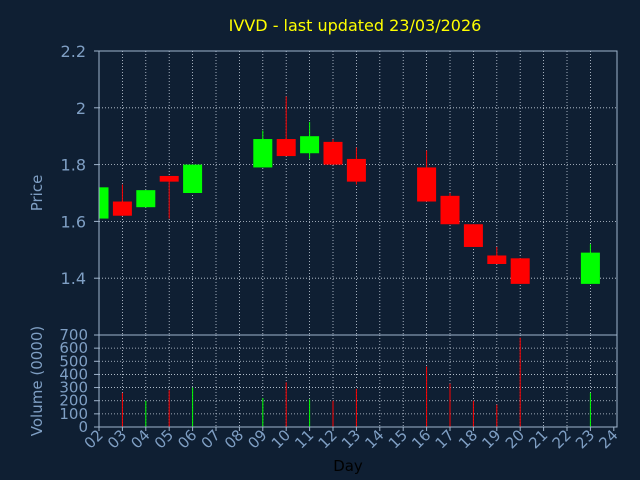  Describe the element at coordinates (73, 401) in the screenshot. I see `volume-tick-label: 200` at that location.